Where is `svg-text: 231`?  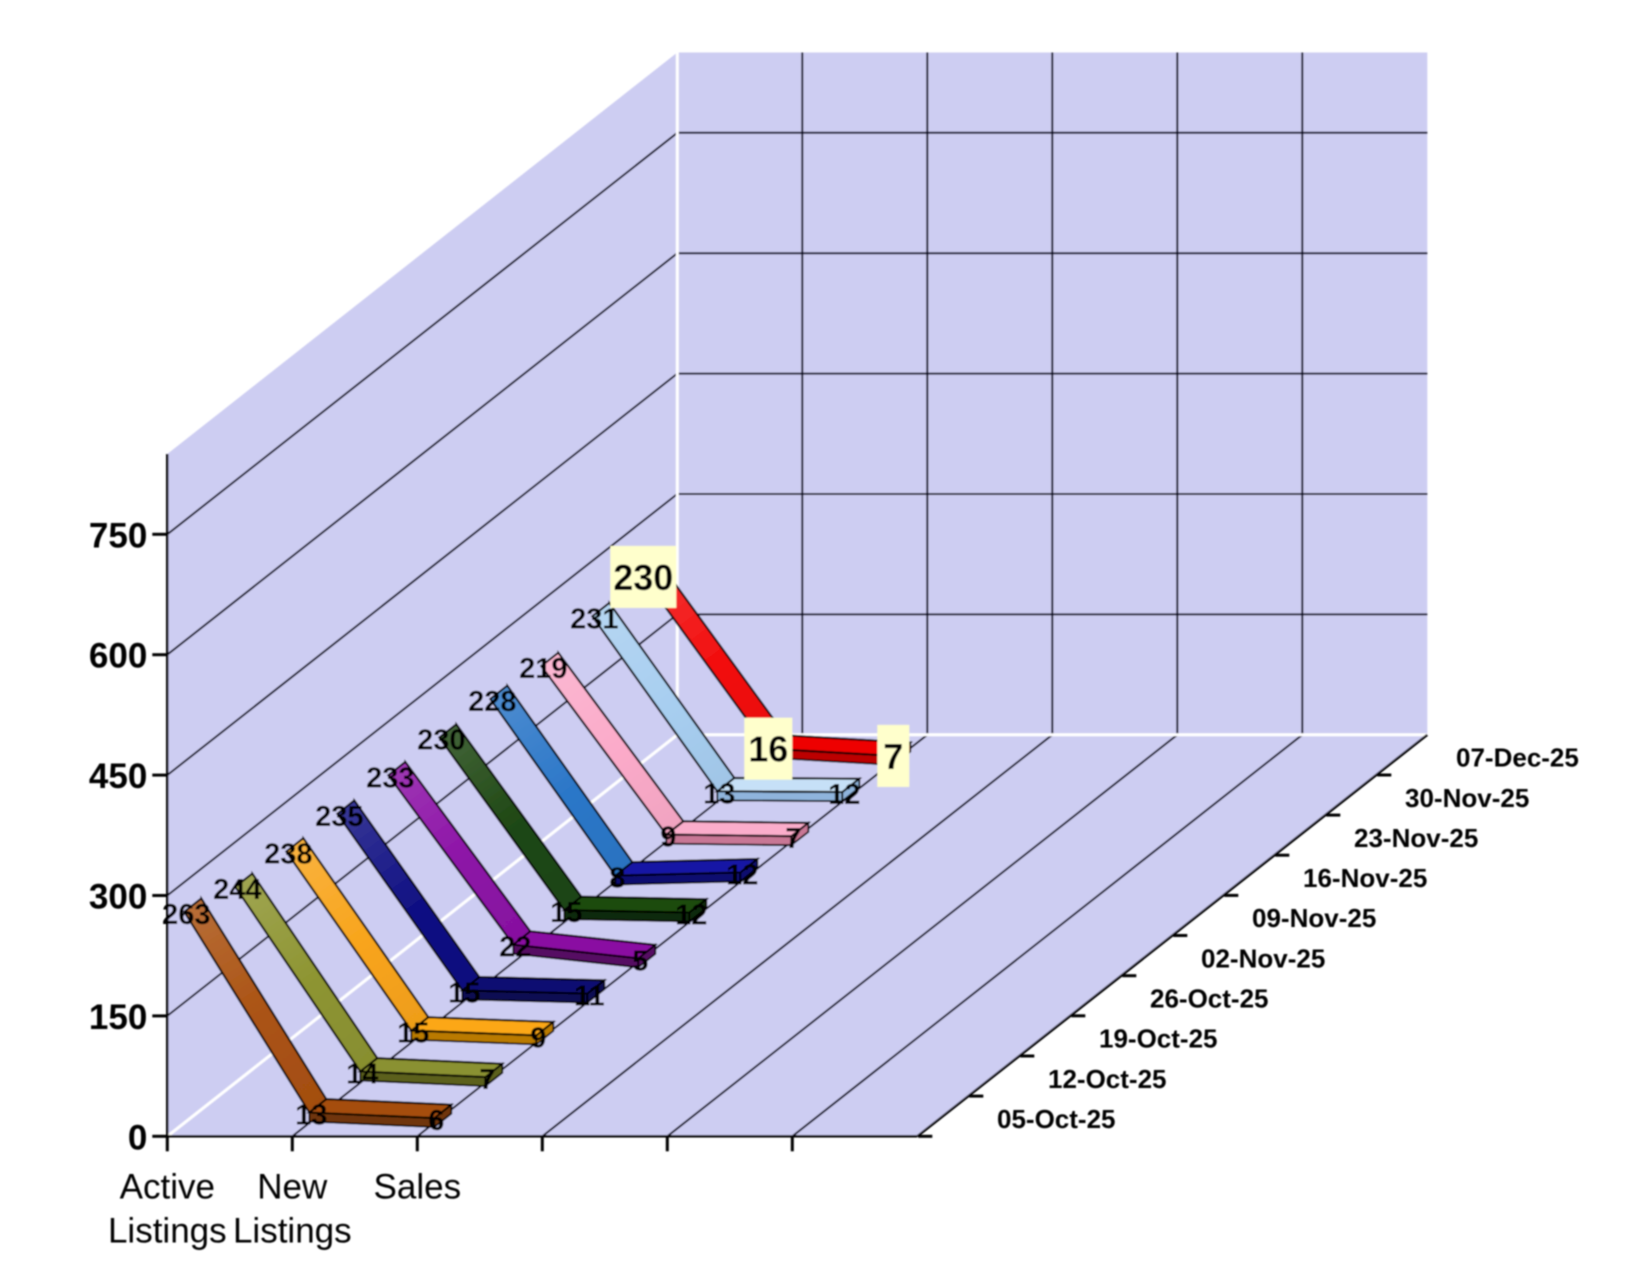
svg-text: 231 is located at coordinates (594, 619).